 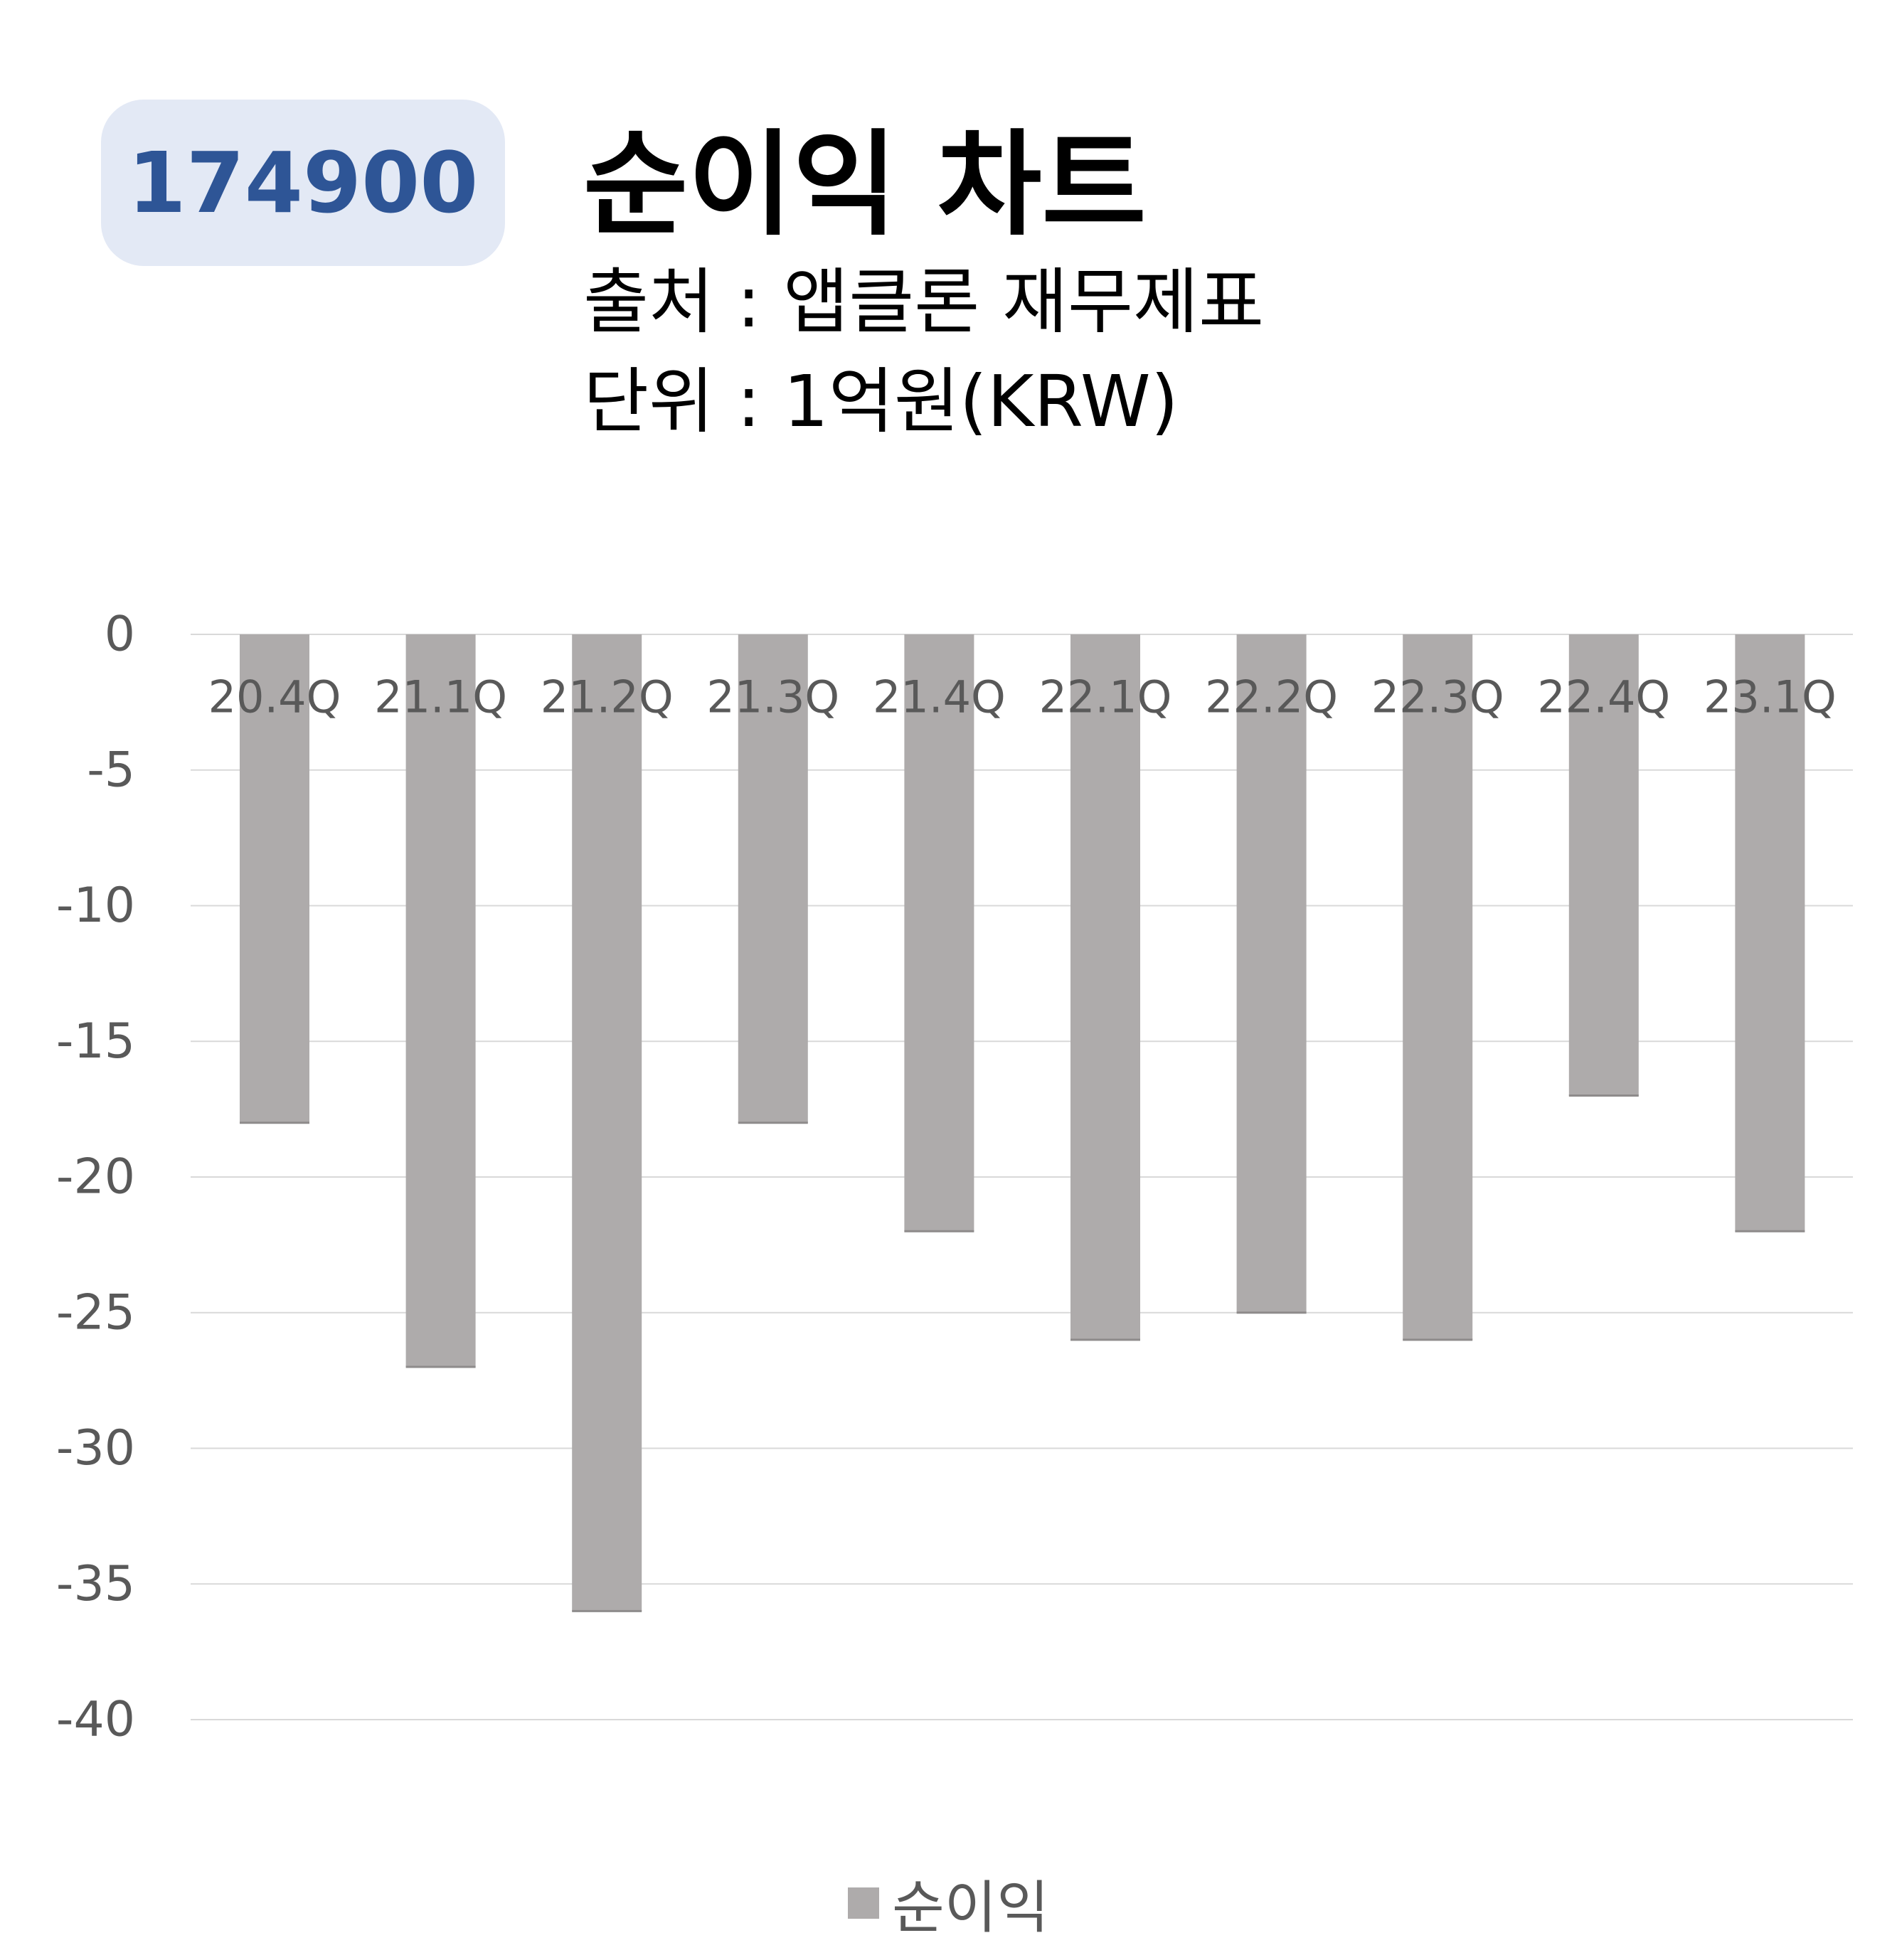 What do you see at coordinates (939, 697) in the screenshot?
I see `category-label: 21.4Q` at bounding box center [939, 697].